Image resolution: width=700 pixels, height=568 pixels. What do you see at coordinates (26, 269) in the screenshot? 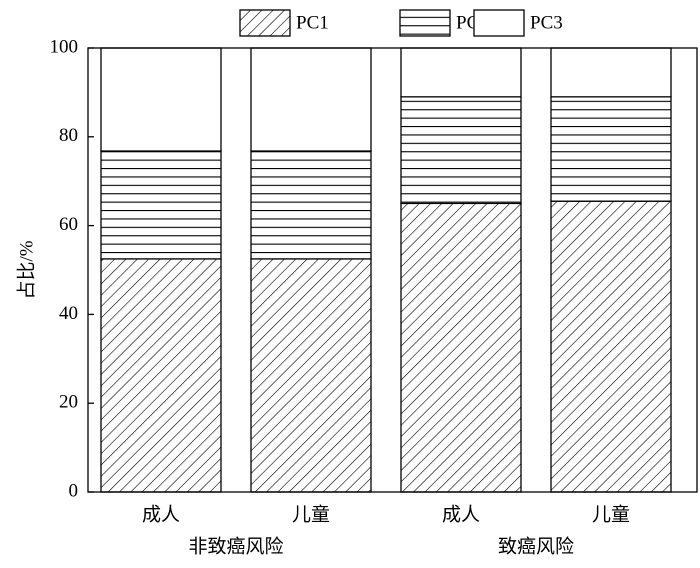
I see `y-axis-label: 占比/%` at bounding box center [26, 269].